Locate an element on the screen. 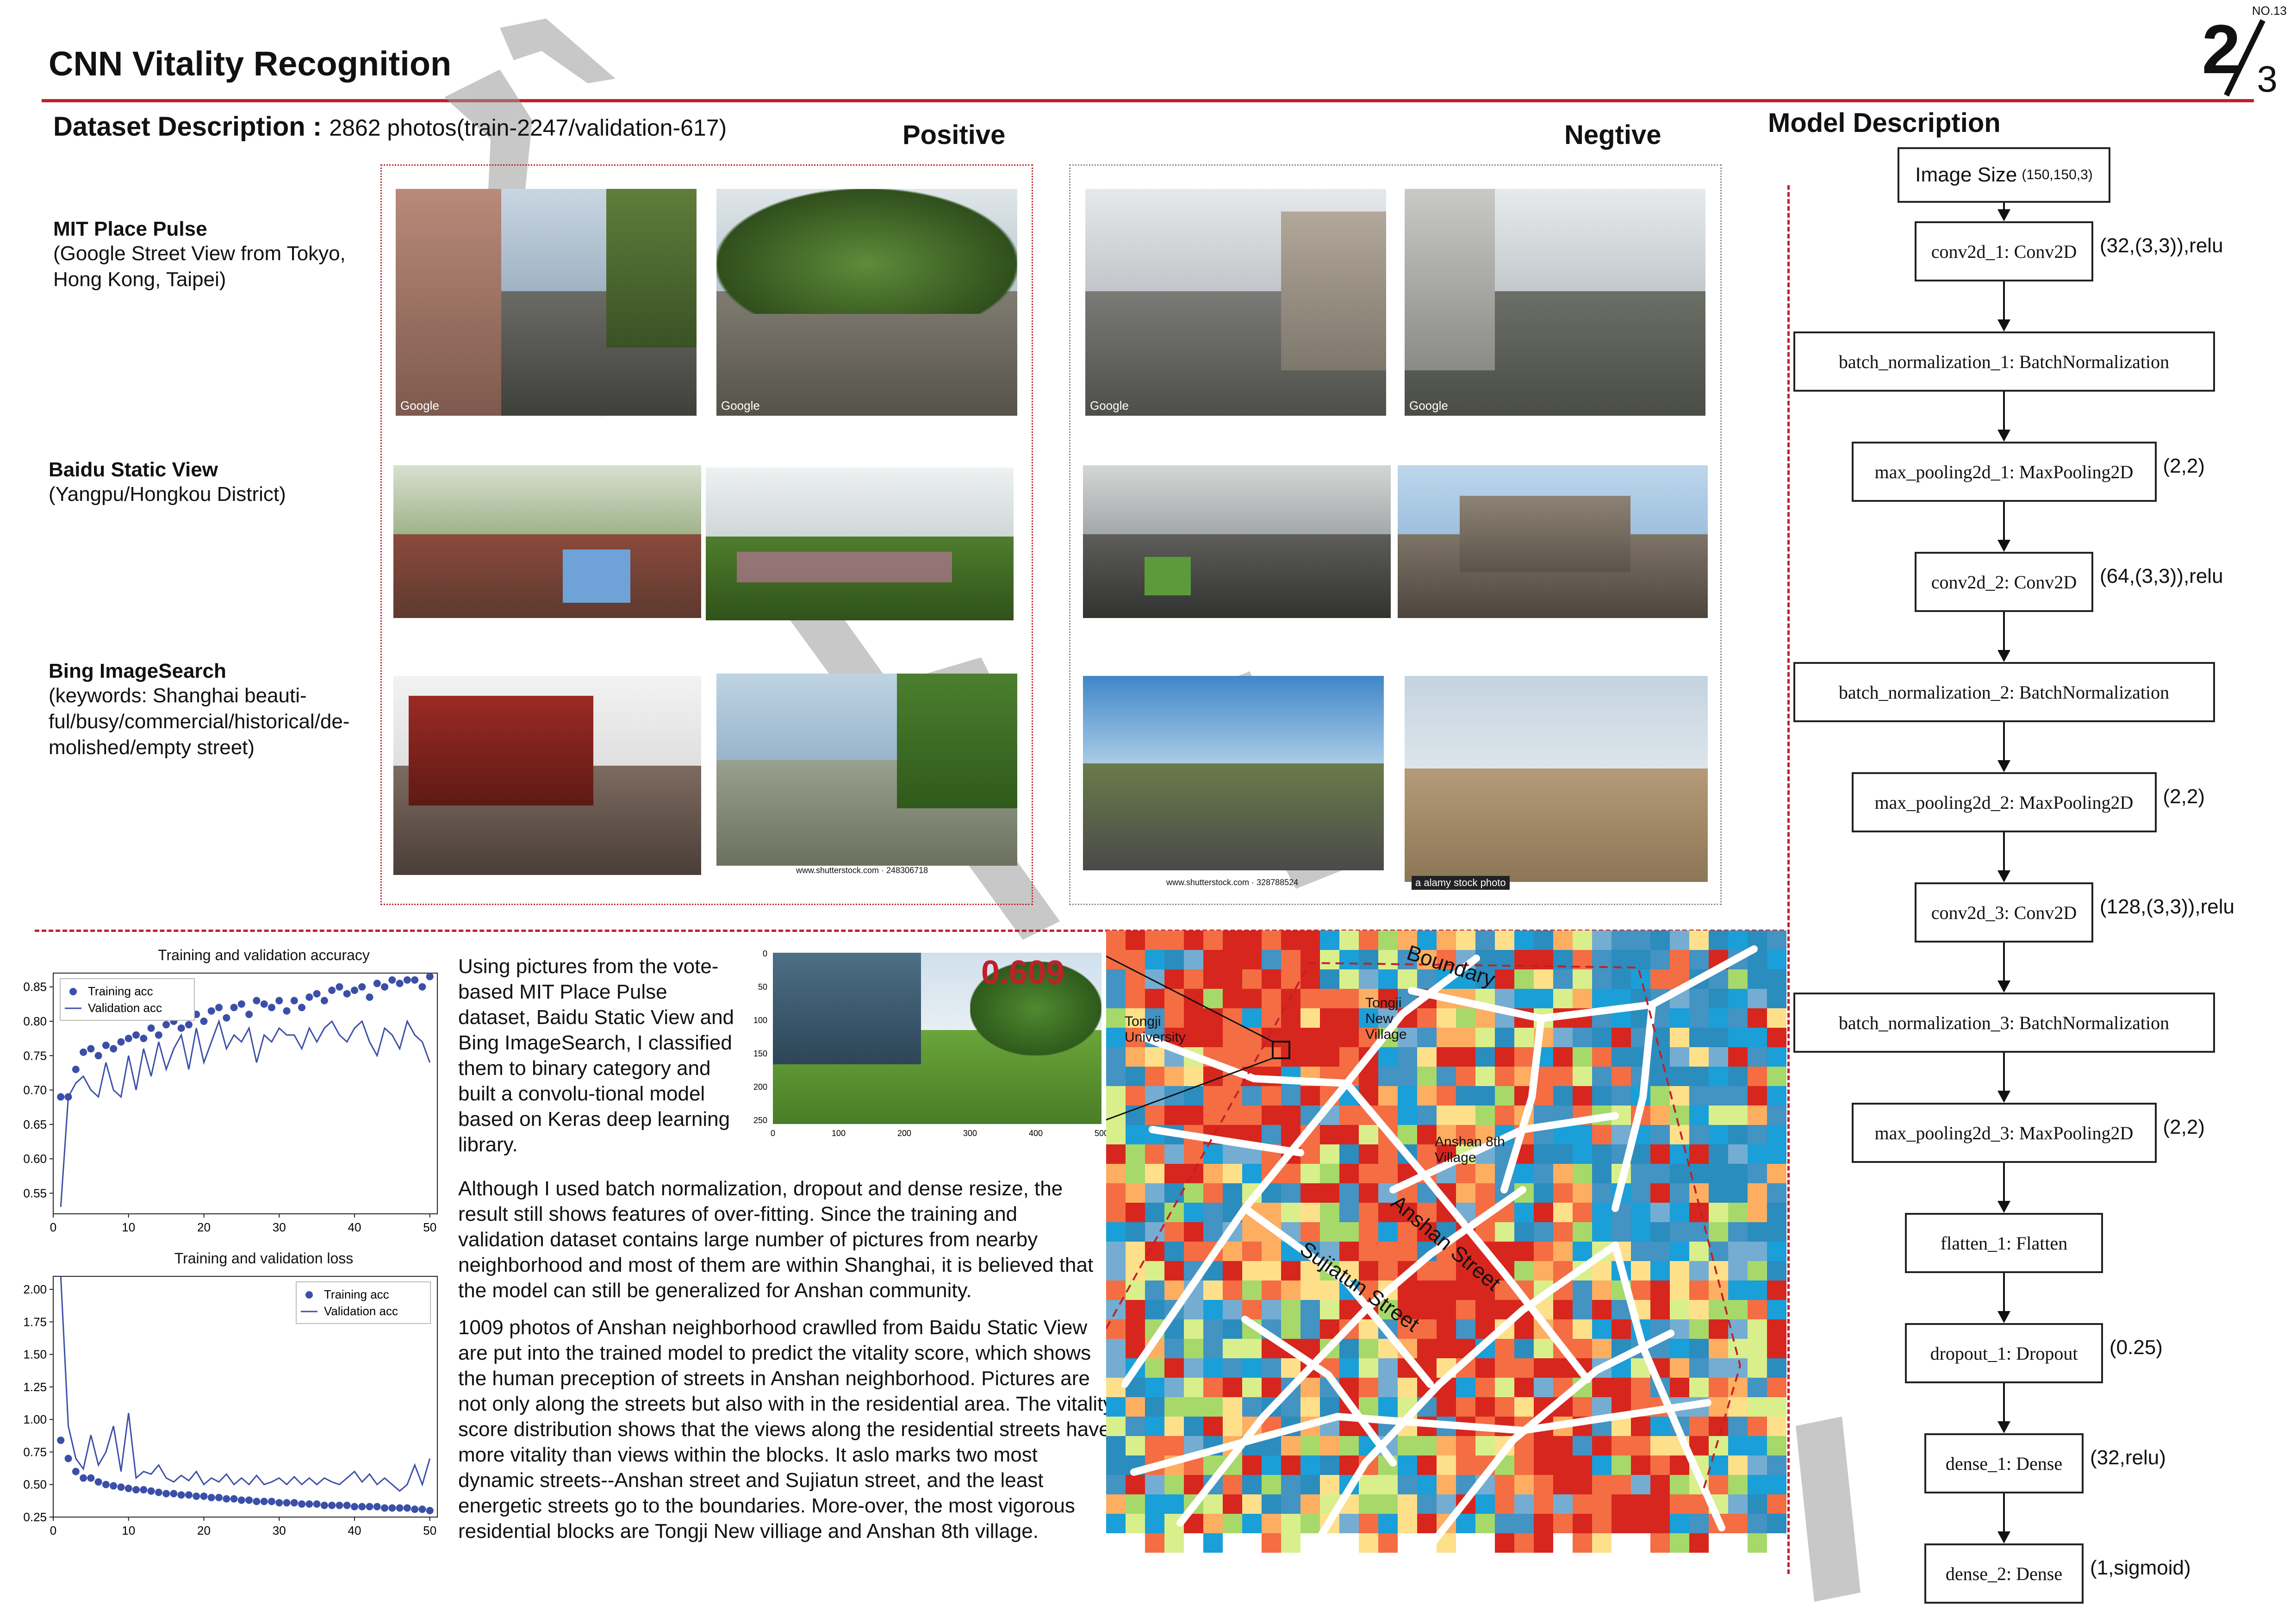 This screenshot has height=1624, width=2296. y-tick-label: 1.50 is located at coordinates (35, 1355).